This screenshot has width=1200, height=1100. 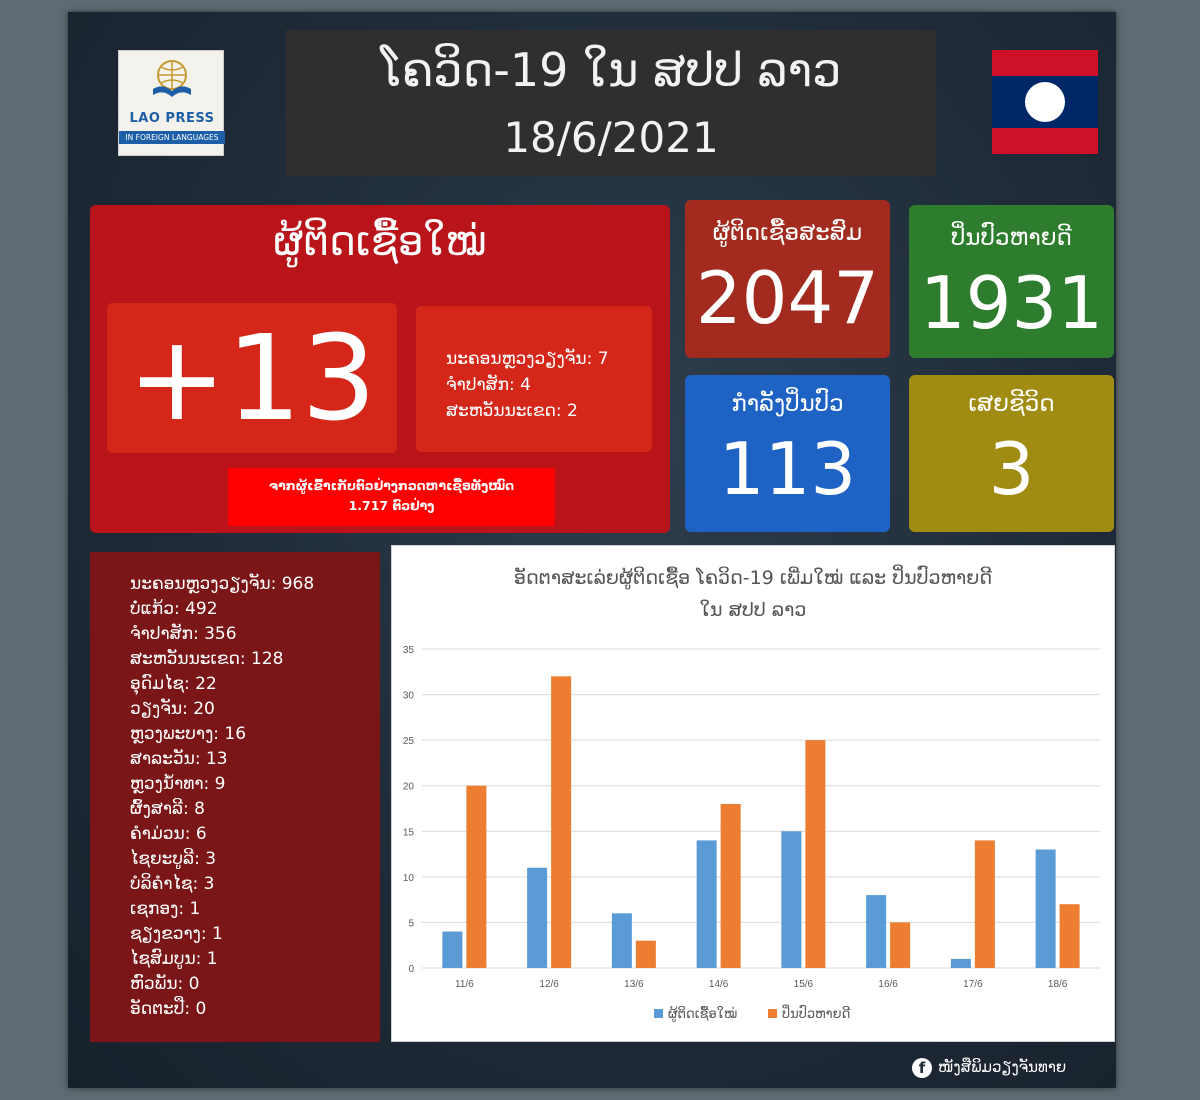 What do you see at coordinates (1011, 404) in the screenshot?
I see `deaths-label: ເສຍຊີວິດ` at bounding box center [1011, 404].